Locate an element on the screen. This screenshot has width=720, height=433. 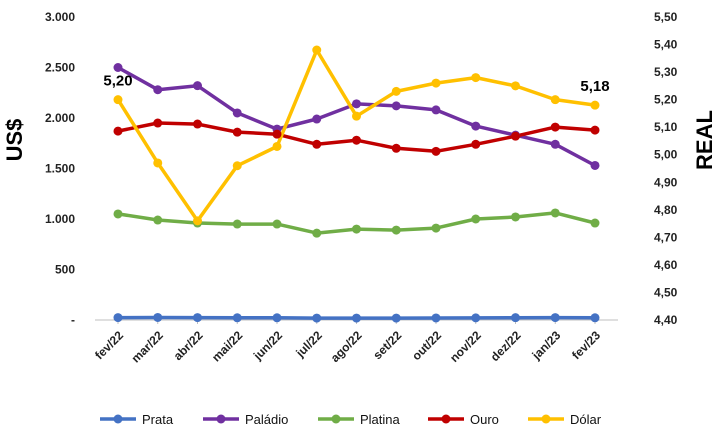
right-tick-label: 5,20 is located at coordinates (666, 100).